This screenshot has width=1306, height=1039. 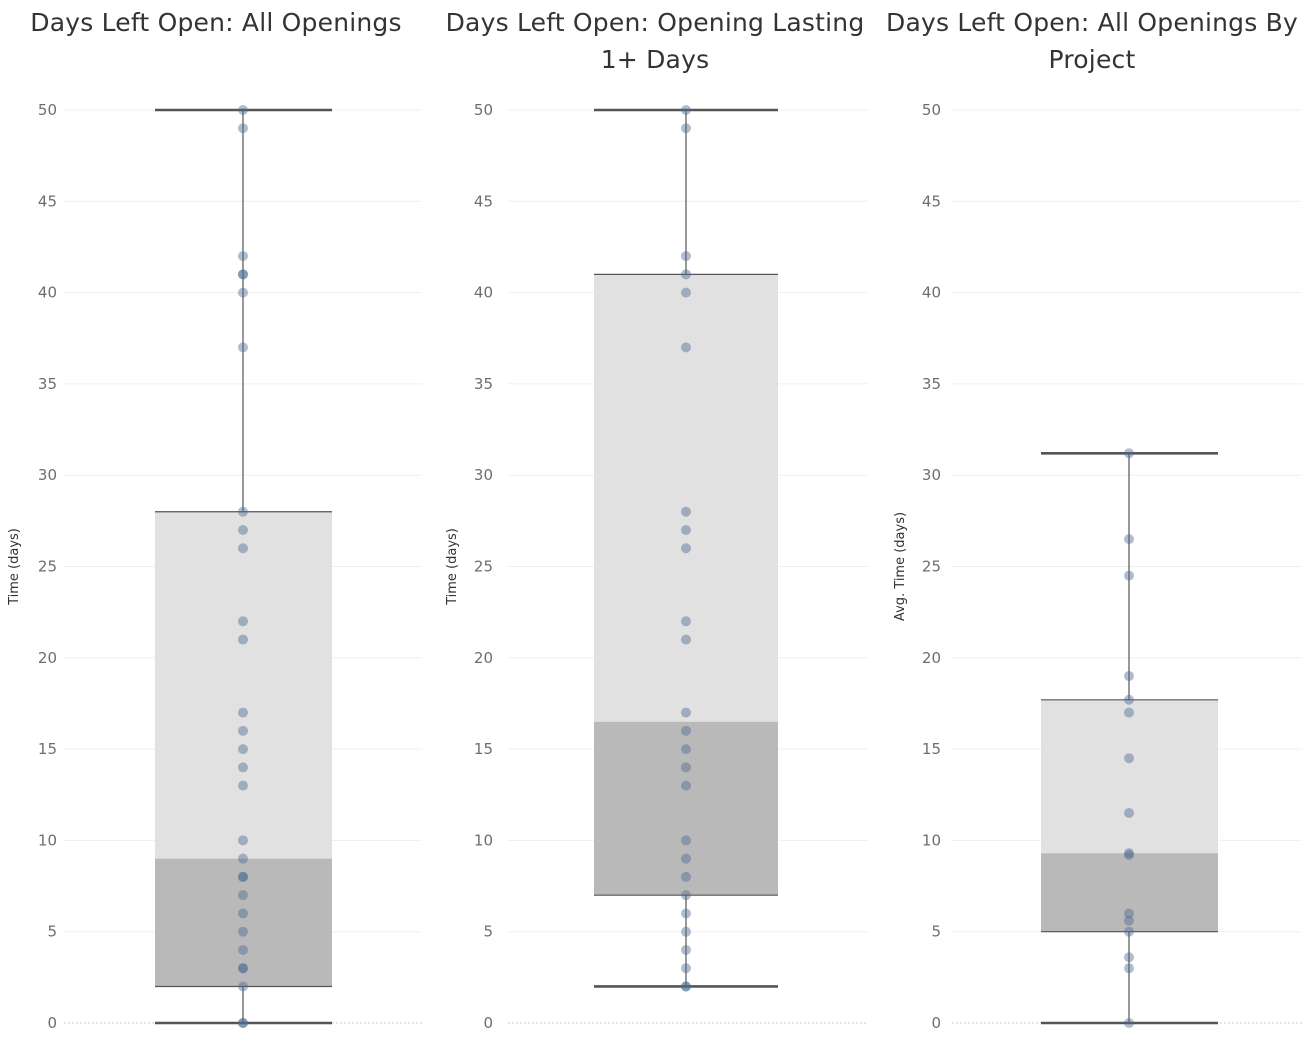 I want to click on chart-title: Days Left Open: All Openings By Project, so click(x=1092, y=41).